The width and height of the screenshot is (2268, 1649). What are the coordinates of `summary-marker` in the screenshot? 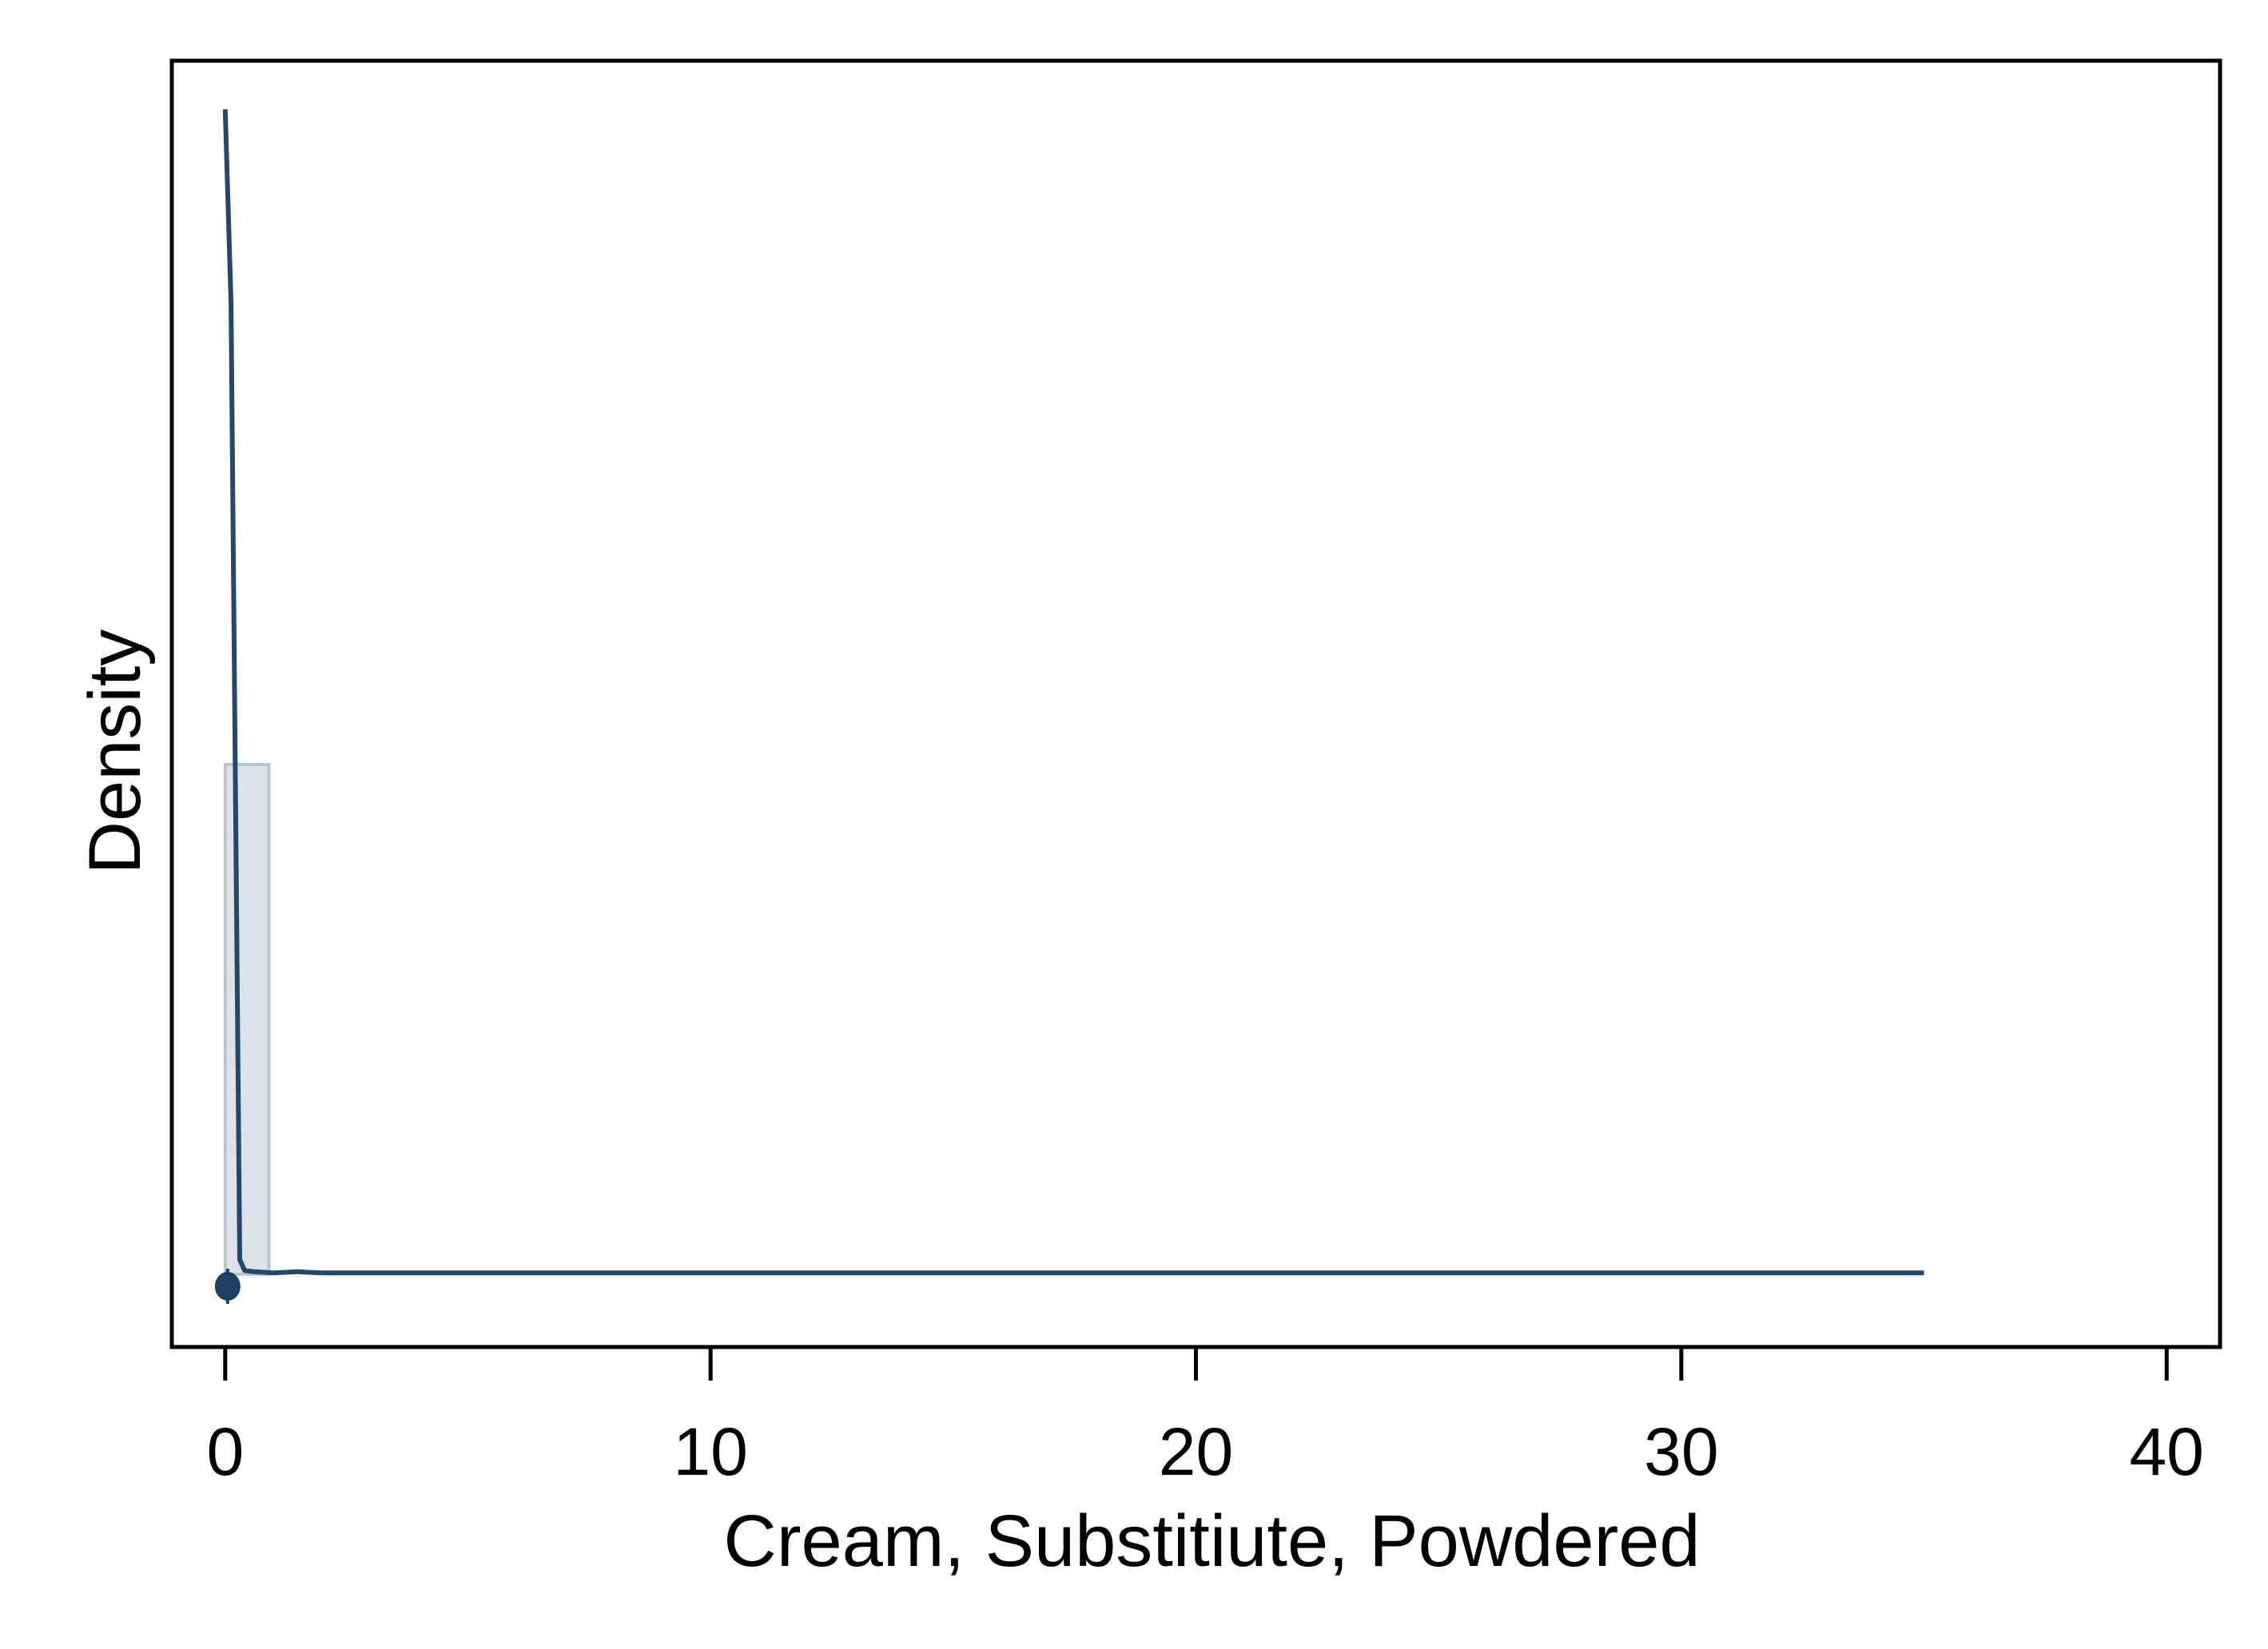 It's located at (227, 1286).